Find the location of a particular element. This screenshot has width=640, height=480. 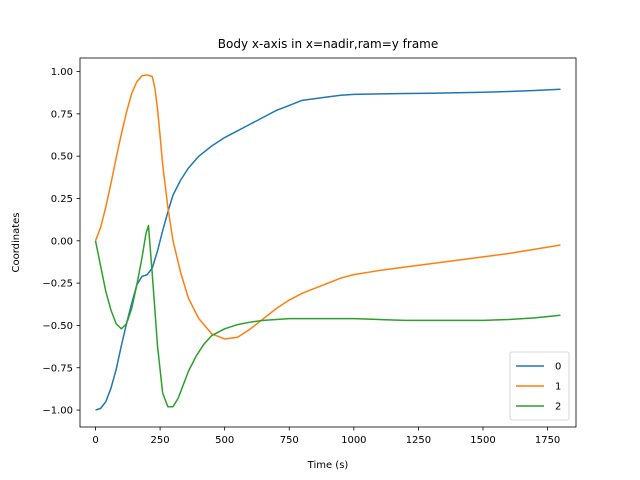

y-tick-label: −1.00 is located at coordinates (57, 411).